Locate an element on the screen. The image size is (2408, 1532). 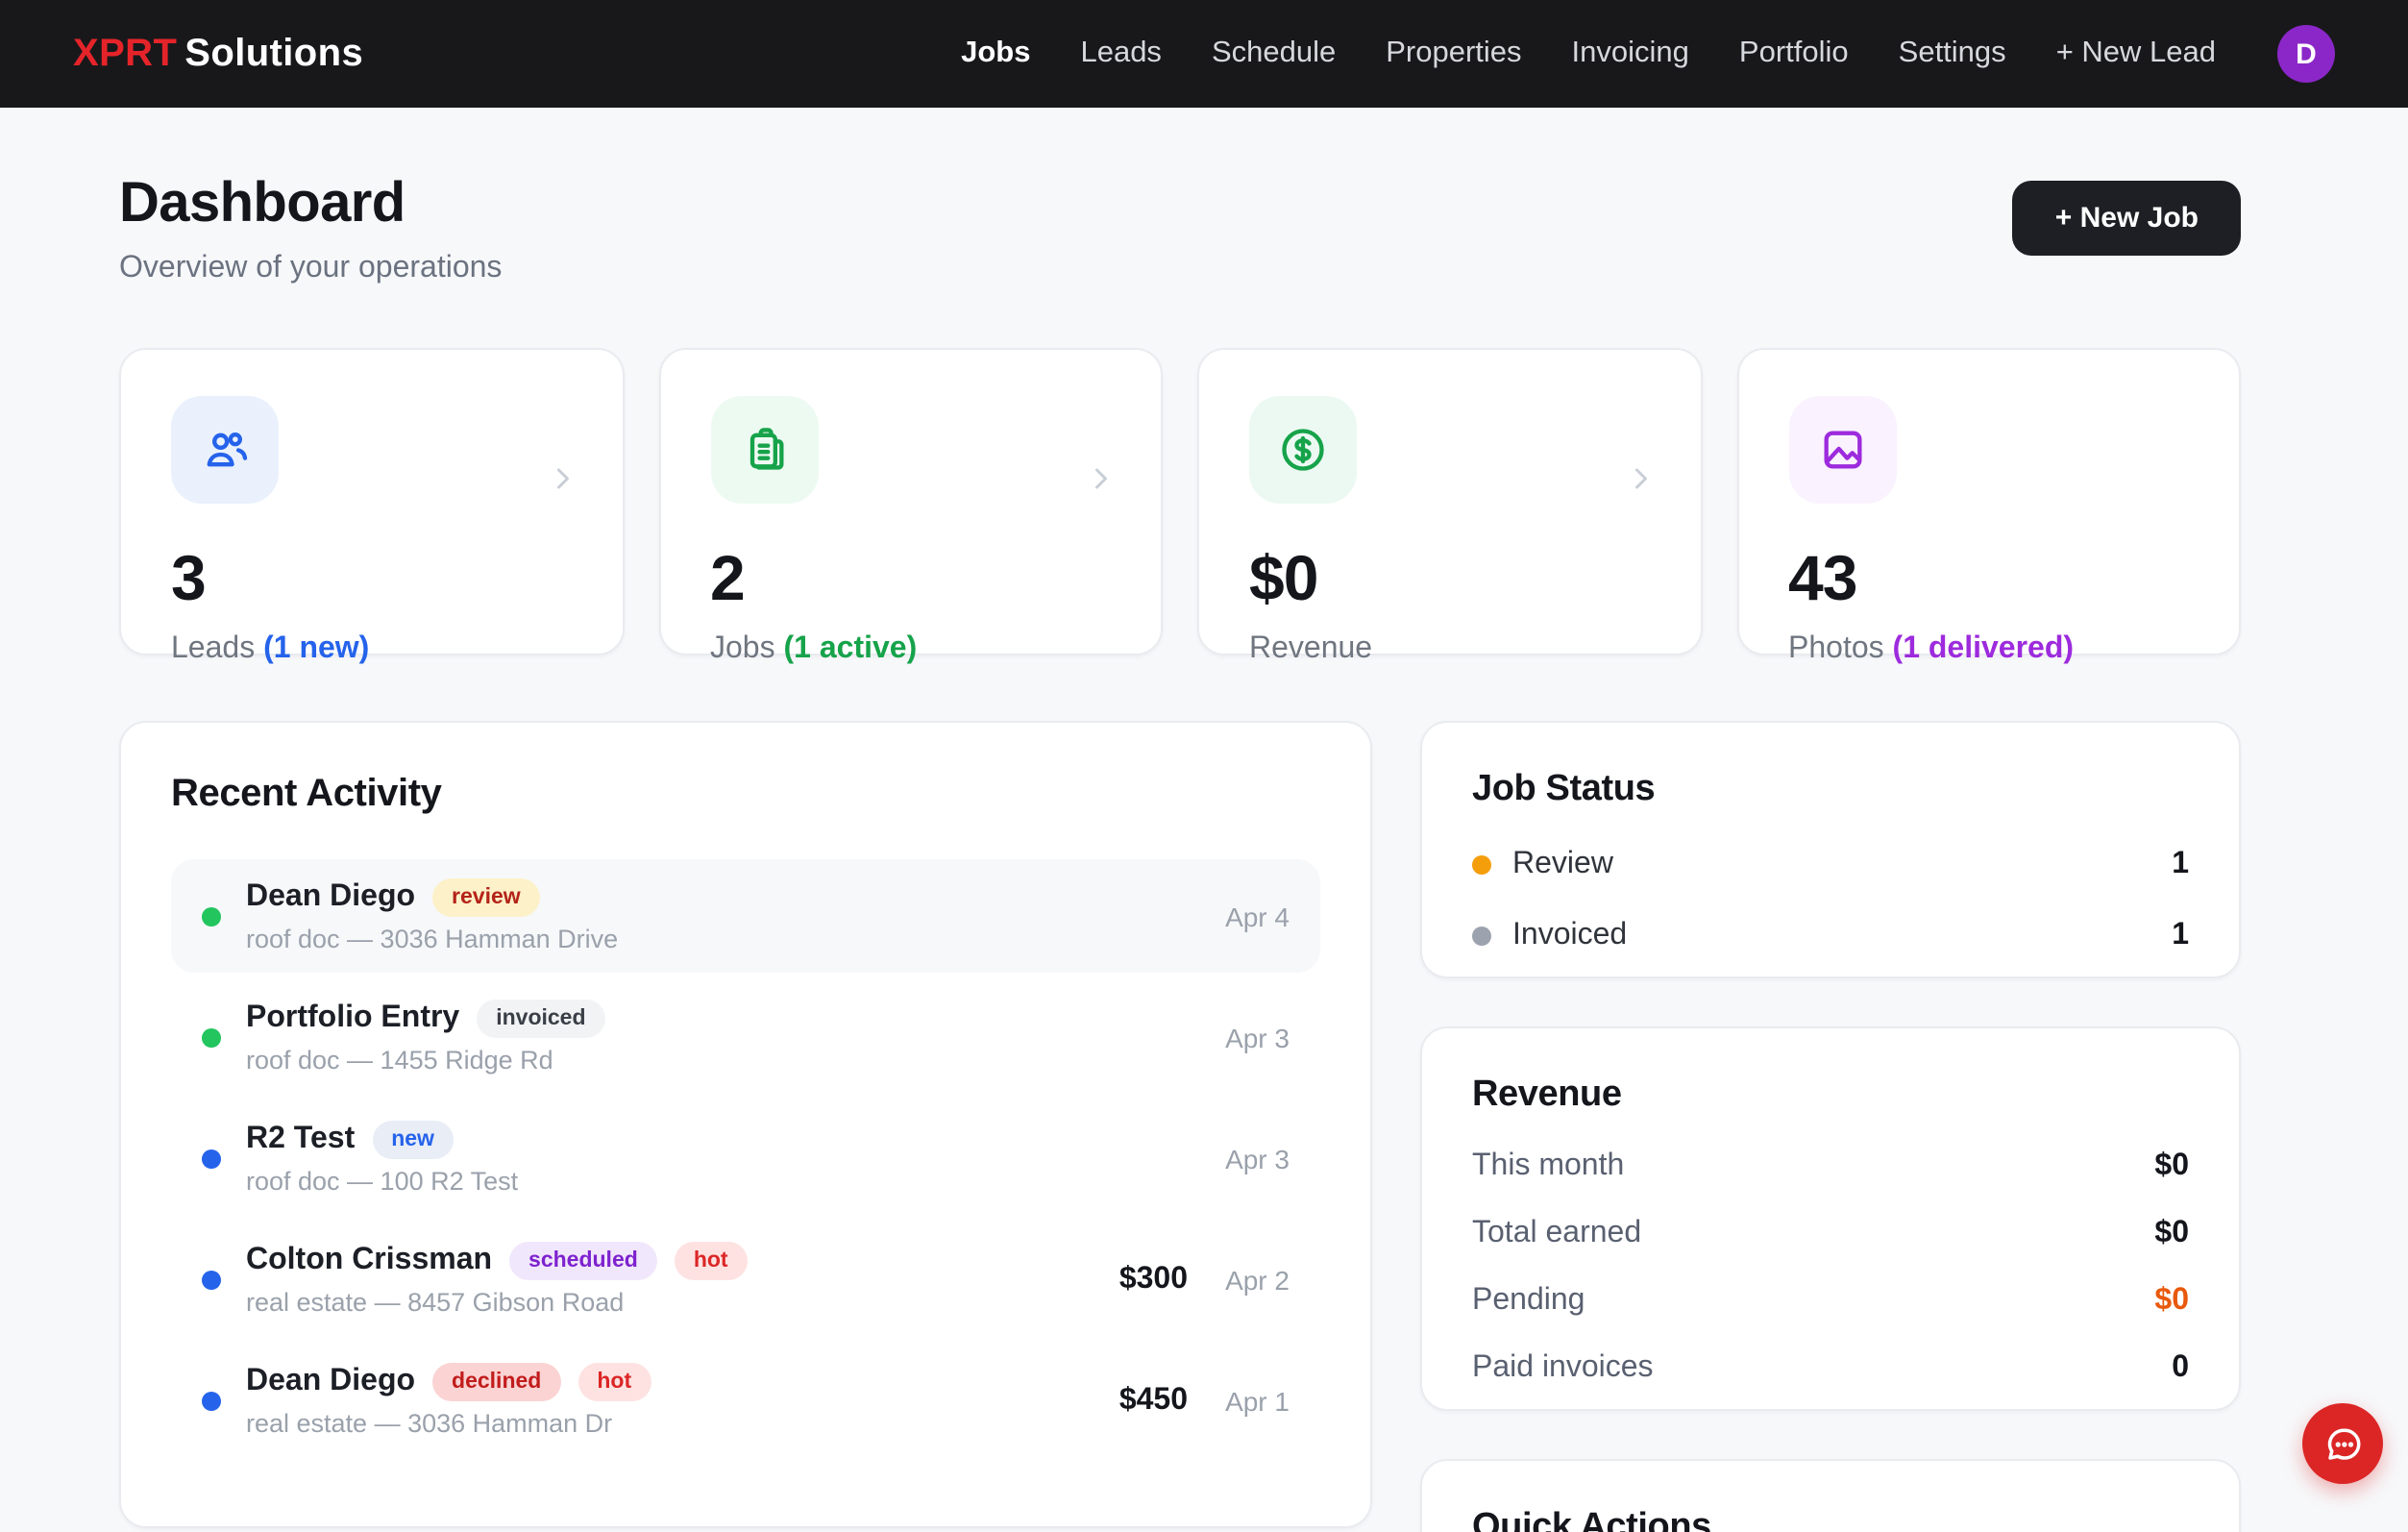
nav-item-properties: Properties is located at coordinates (1454, 53).